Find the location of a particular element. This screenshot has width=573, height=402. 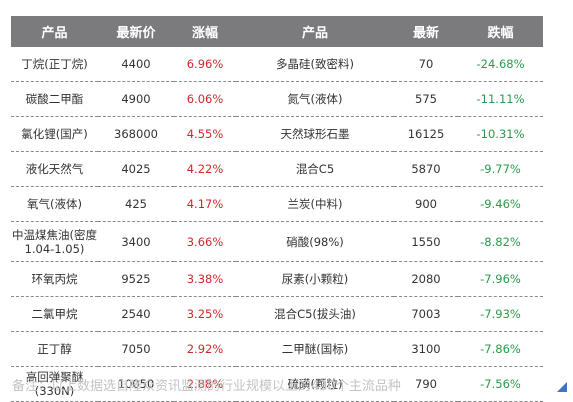

table-row: 二氯甲烷 2540 3.25% 混合C5(拔头油) 7003 -7.93% is located at coordinates (277, 314).